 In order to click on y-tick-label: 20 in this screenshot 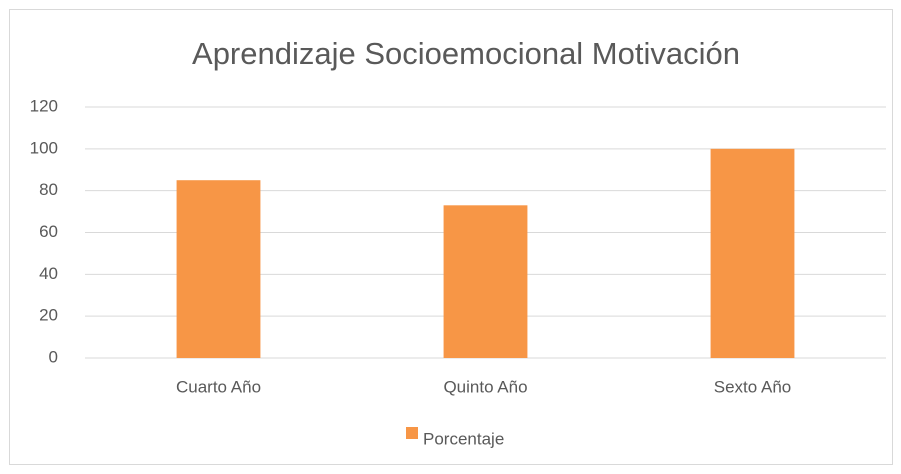, I will do `click(48, 315)`.